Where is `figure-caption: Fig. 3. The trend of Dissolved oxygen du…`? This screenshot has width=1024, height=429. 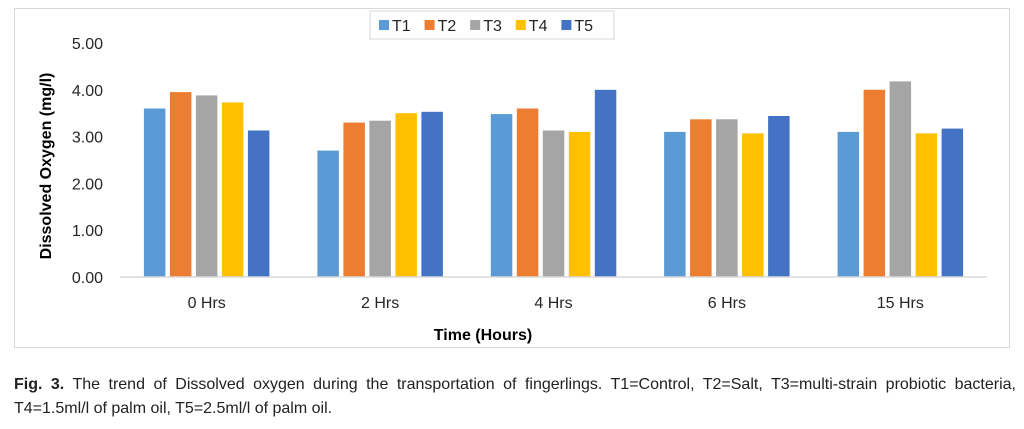 figure-caption: Fig. 3. The trend of Dissolved oxygen du… is located at coordinates (515, 397).